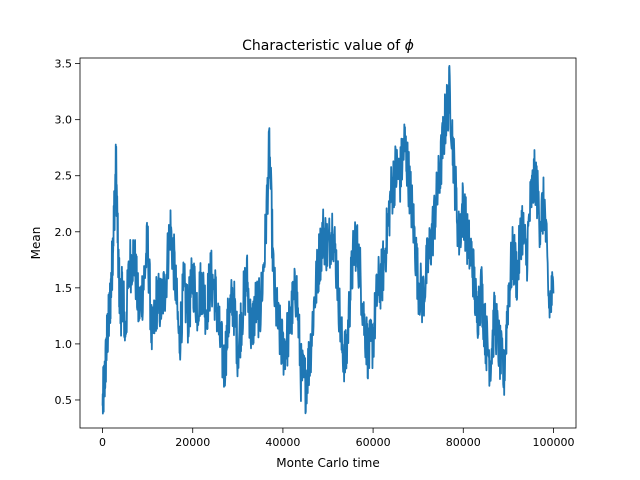 The image size is (640, 480). What do you see at coordinates (192, 442) in the screenshot?
I see `x-tick-label: 20000` at bounding box center [192, 442].